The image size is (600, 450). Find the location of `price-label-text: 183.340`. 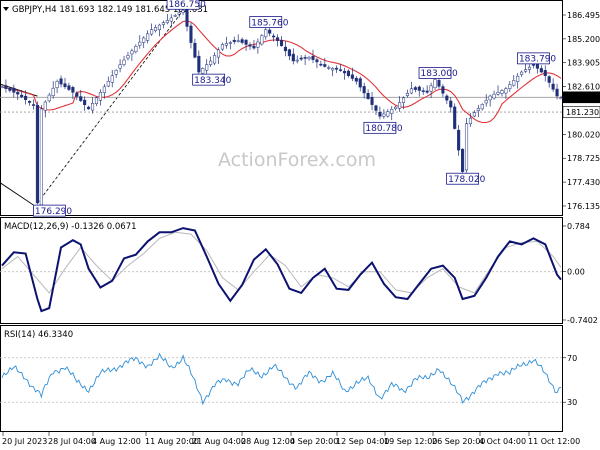

price-label-text: 183.340 is located at coordinates (212, 81).